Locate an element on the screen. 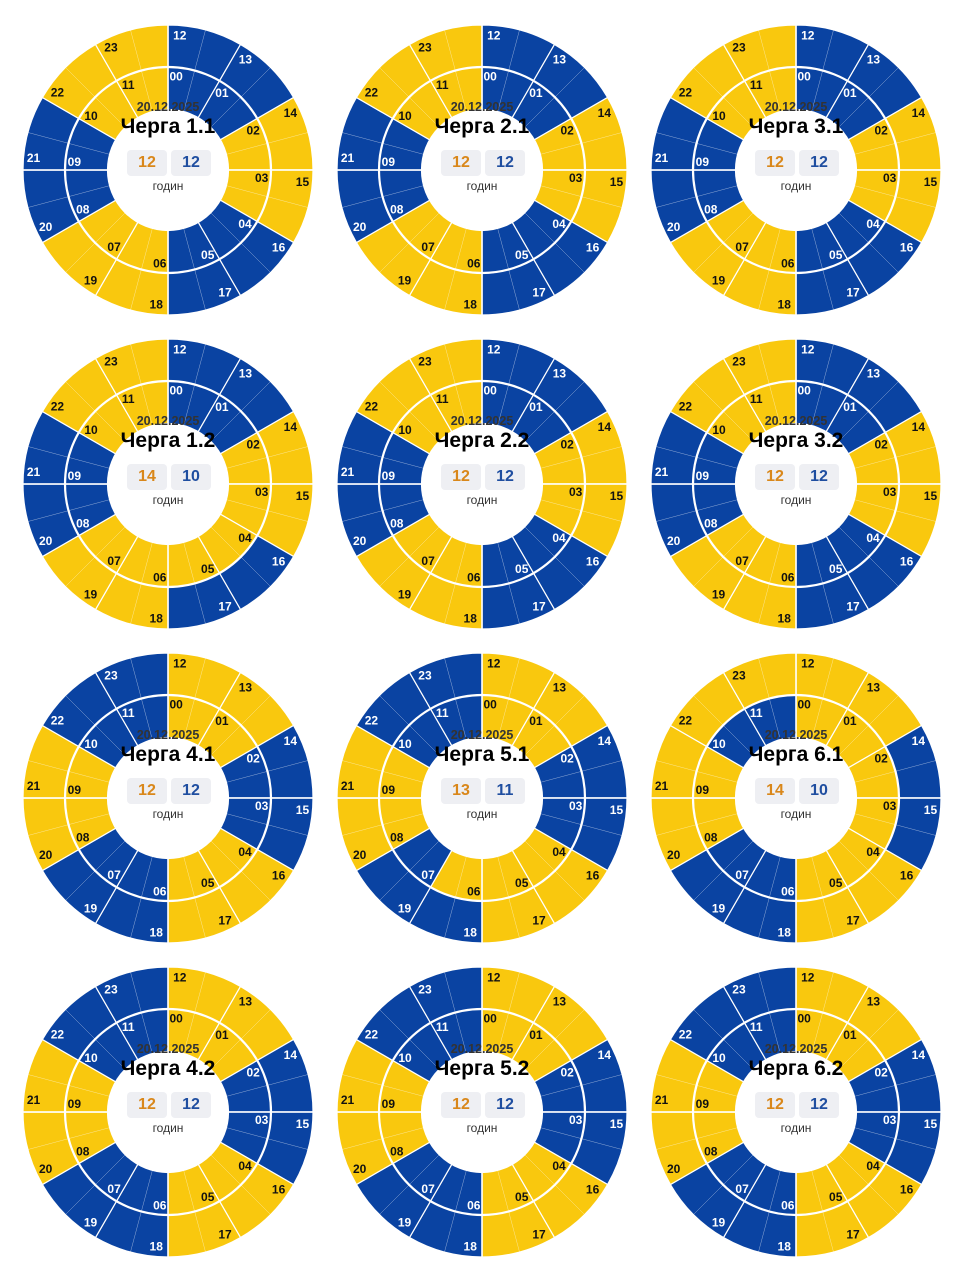 Image resolution: width=965 pixels, height=1280 pixels. power-on-hours-badge: 13 is located at coordinates (461, 791).